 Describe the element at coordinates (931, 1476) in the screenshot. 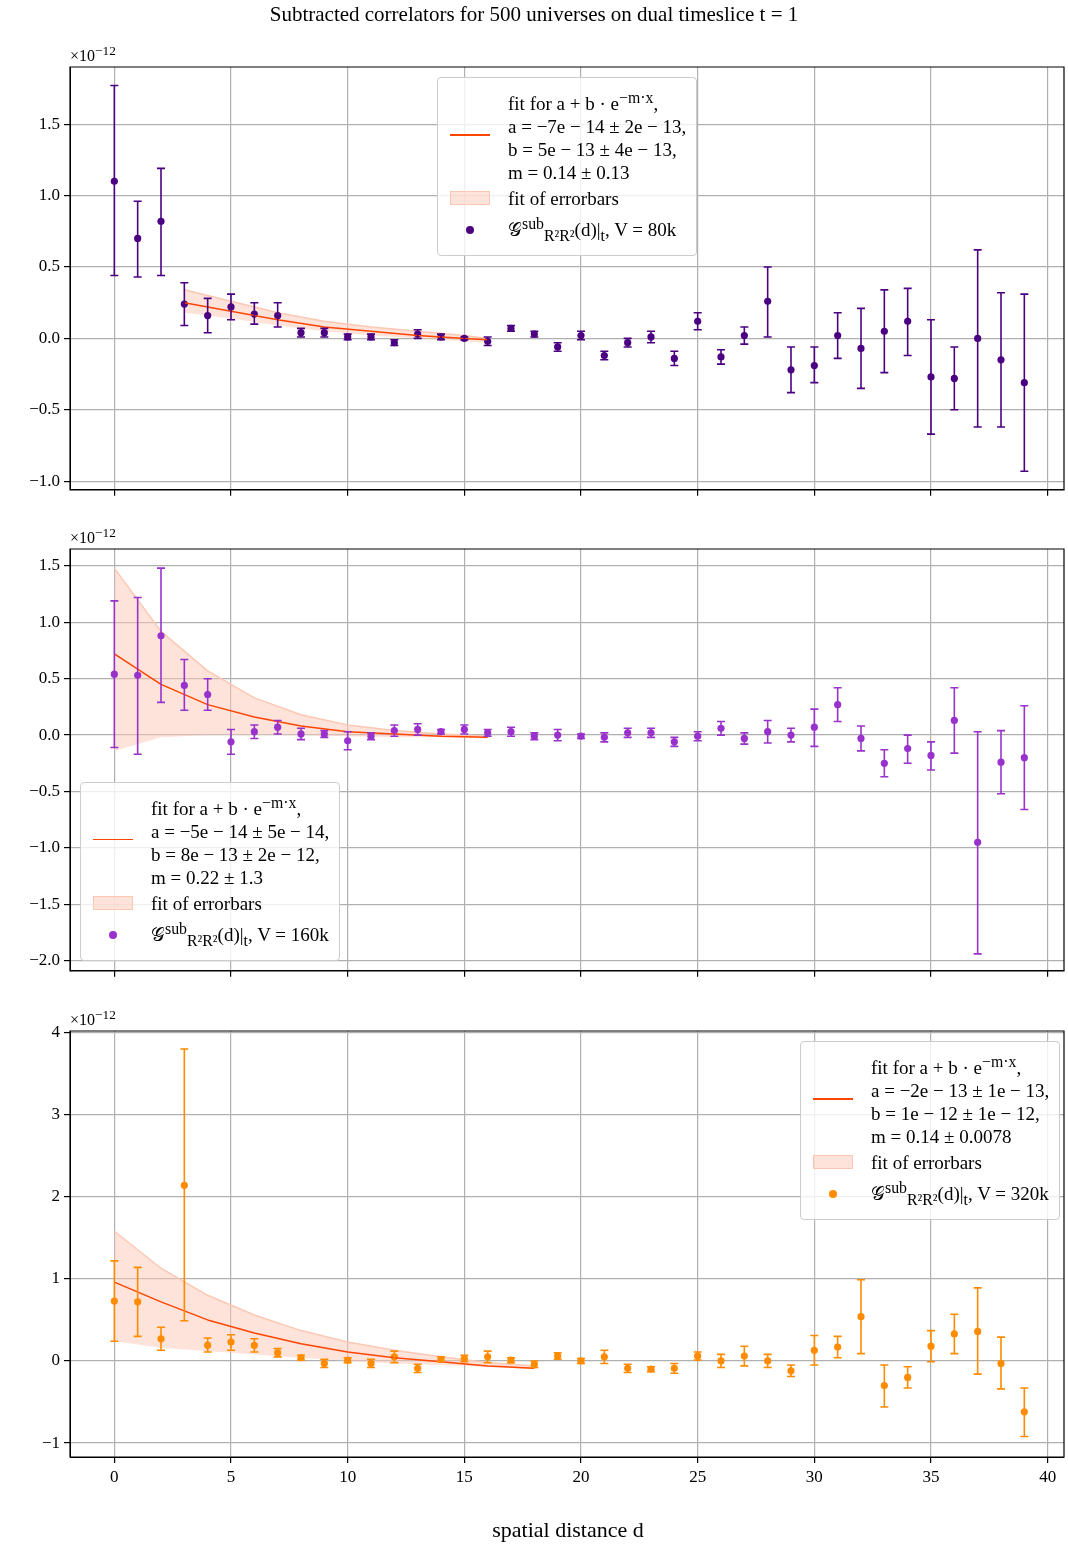

I see `x-tick-label: 35` at that location.